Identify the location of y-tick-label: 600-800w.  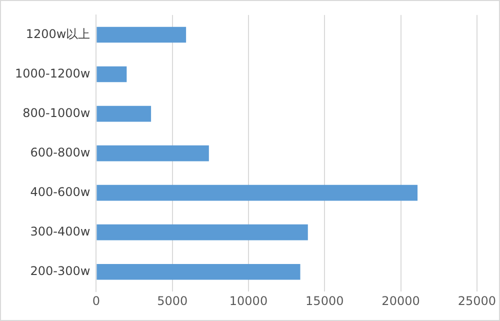
(60, 152).